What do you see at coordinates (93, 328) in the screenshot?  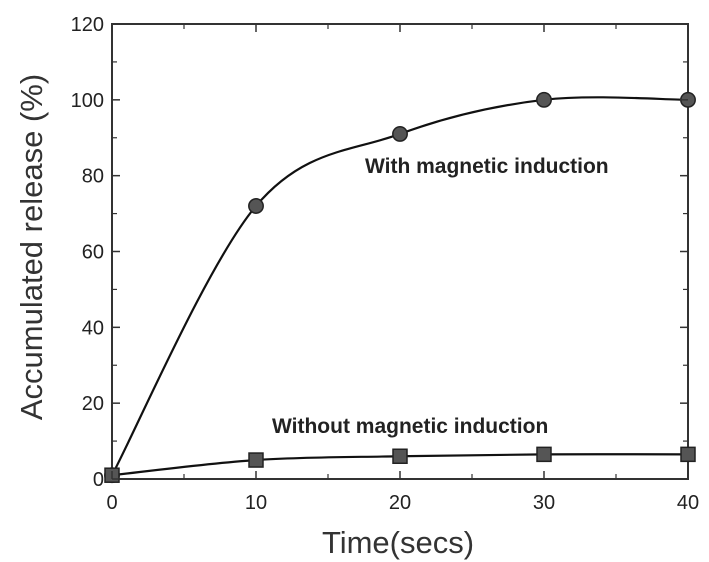 I see `y-tick-label: 40` at bounding box center [93, 328].